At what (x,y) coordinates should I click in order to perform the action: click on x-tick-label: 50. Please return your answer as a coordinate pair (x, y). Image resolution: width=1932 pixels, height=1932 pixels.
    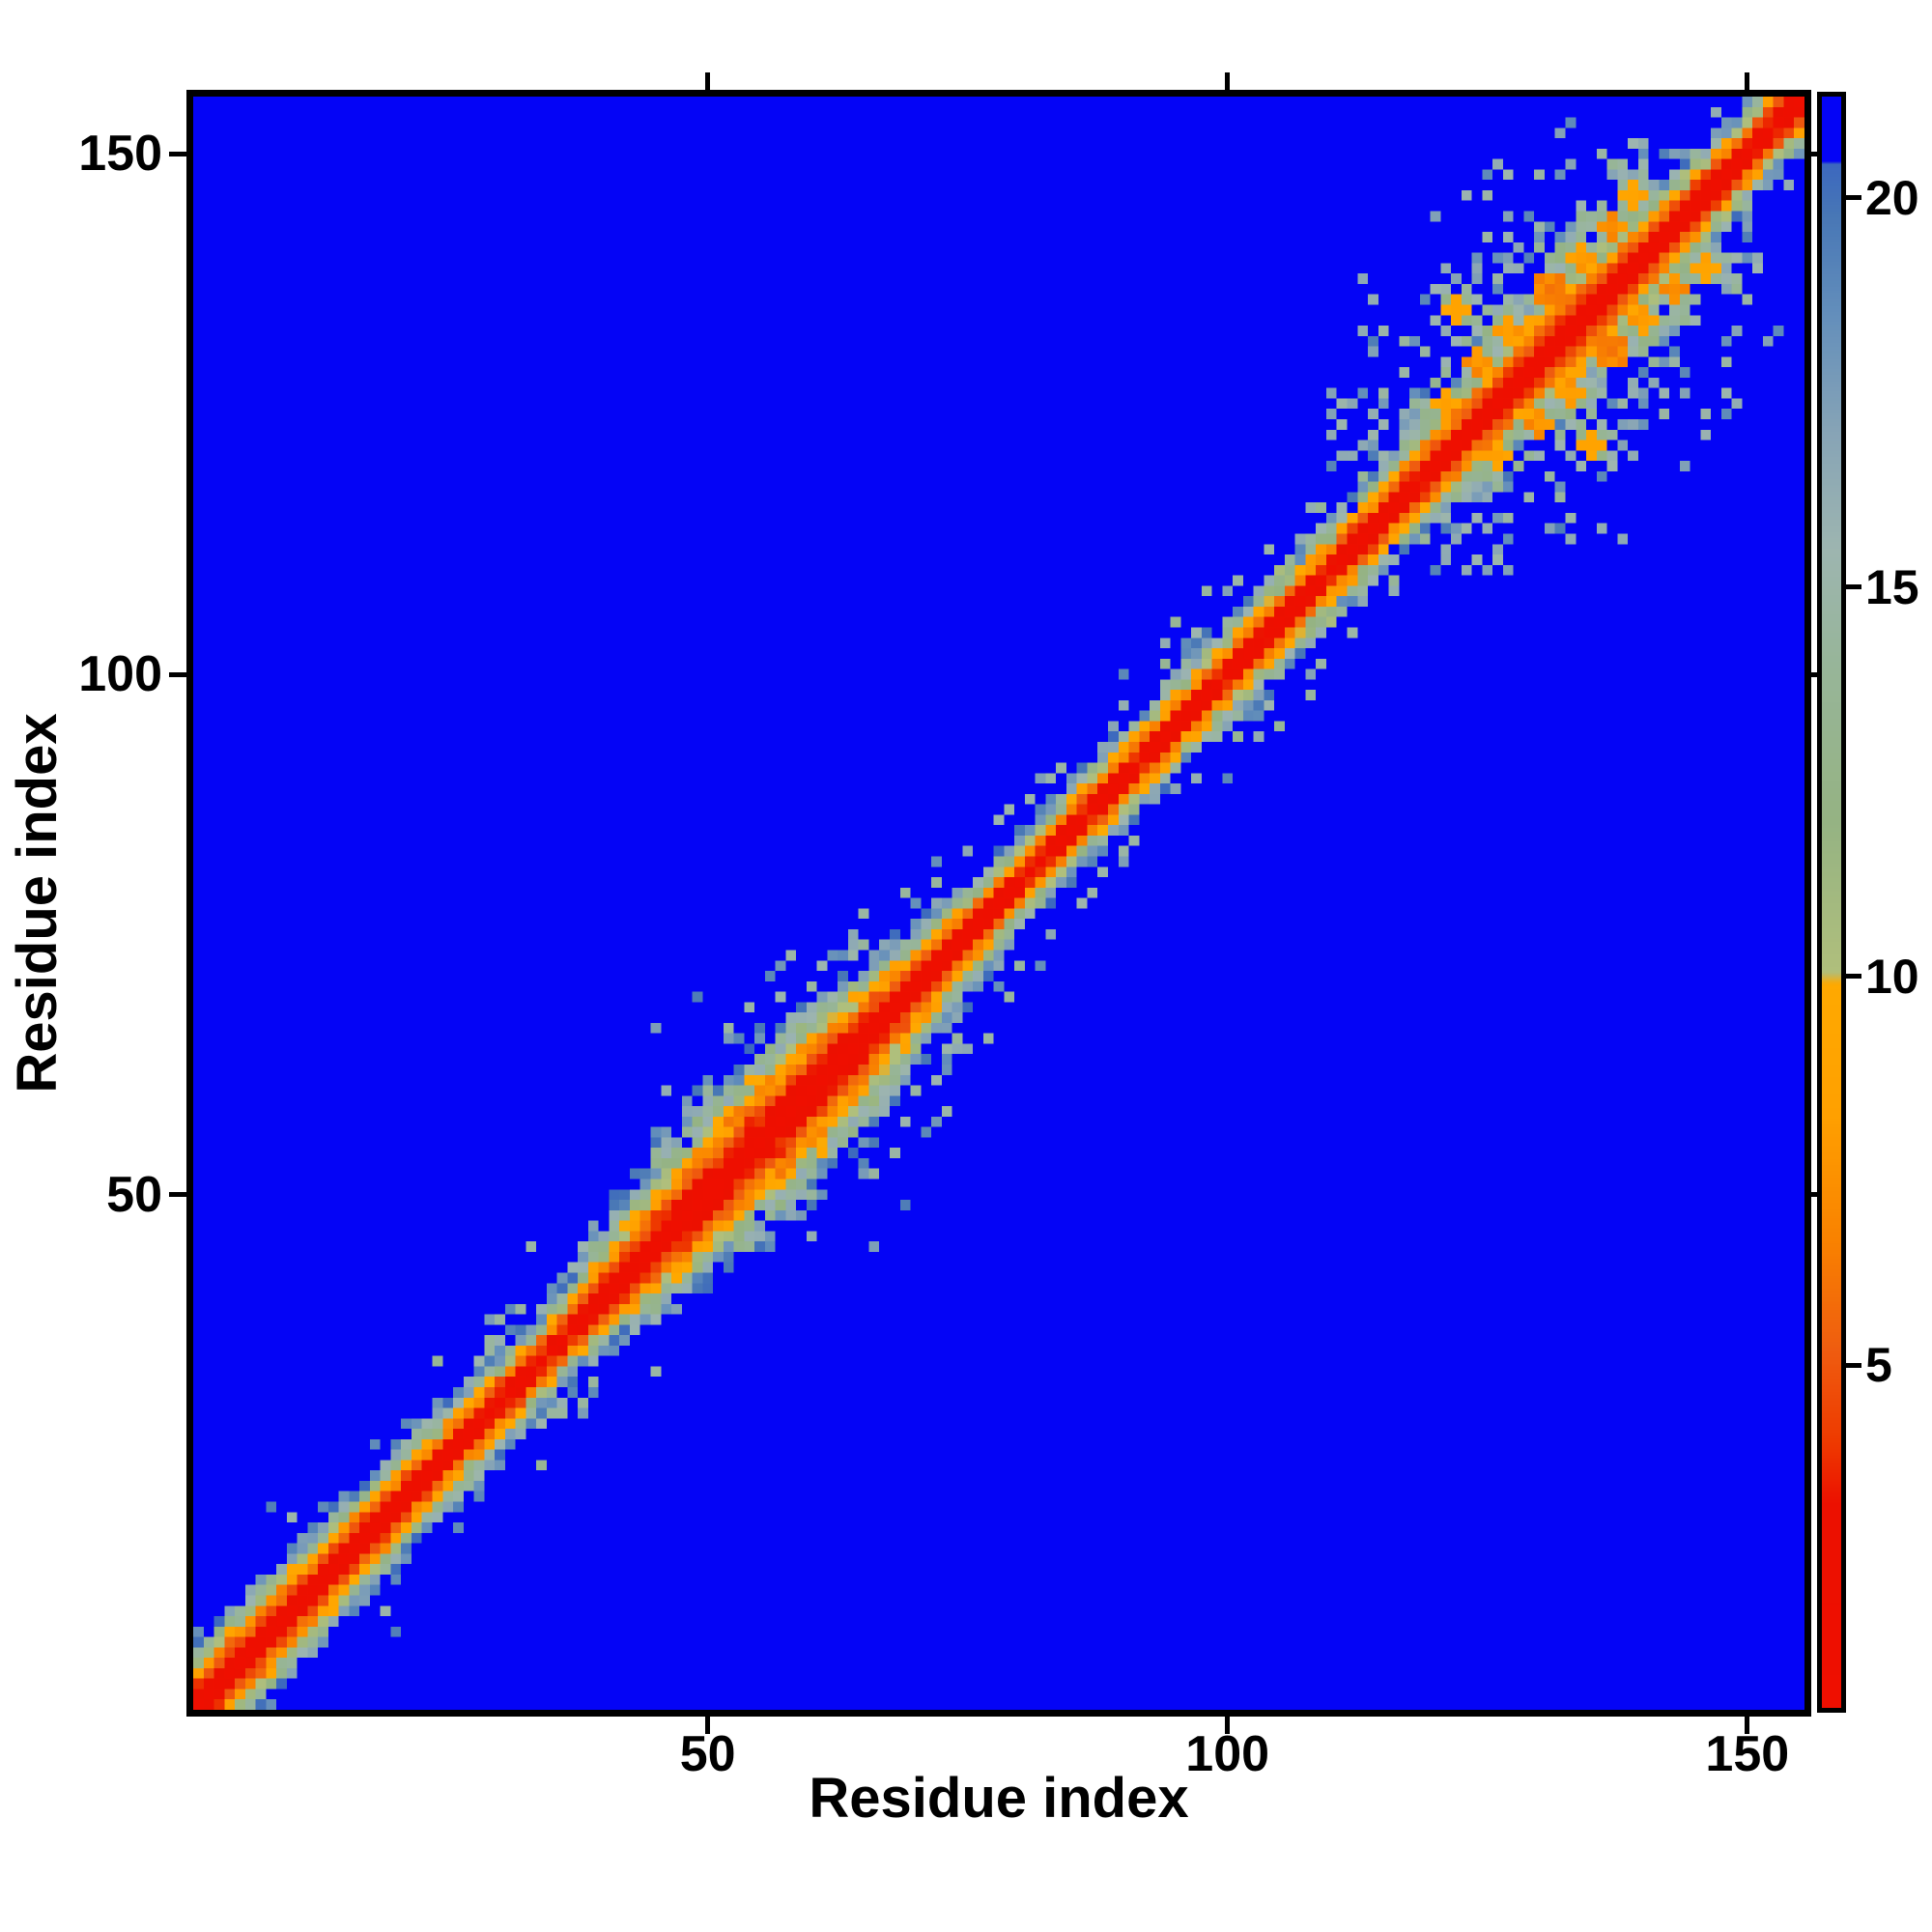
    Looking at the image, I should click on (707, 1754).